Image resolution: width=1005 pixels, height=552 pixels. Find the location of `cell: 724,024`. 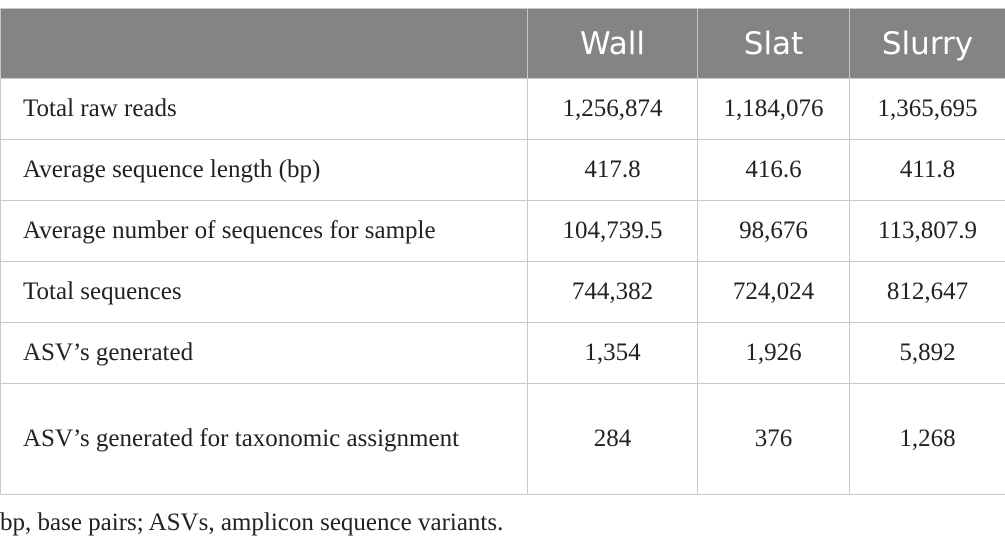

cell: 724,024 is located at coordinates (773, 292).